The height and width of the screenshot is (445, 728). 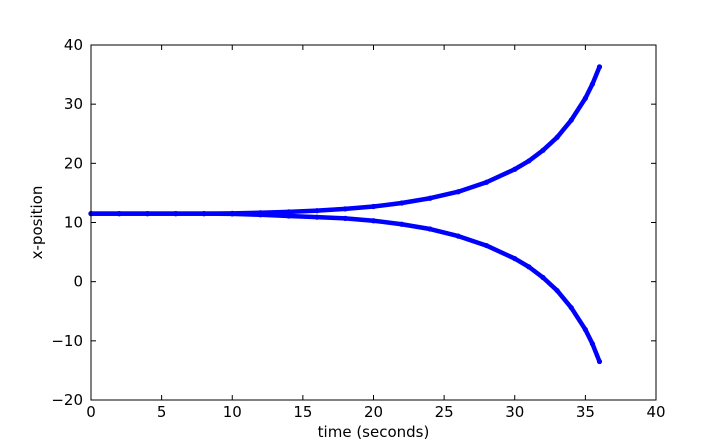 What do you see at coordinates (162, 412) in the screenshot?
I see `x-tick-label: 5` at bounding box center [162, 412].